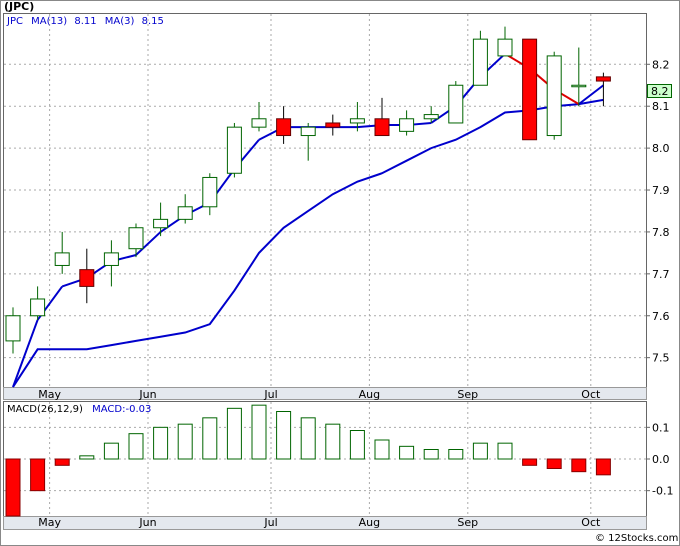 This screenshot has width=680, height=546. Describe the element at coordinates (661, 232) in the screenshot. I see `price-y-tick-label: 7.8` at that location.